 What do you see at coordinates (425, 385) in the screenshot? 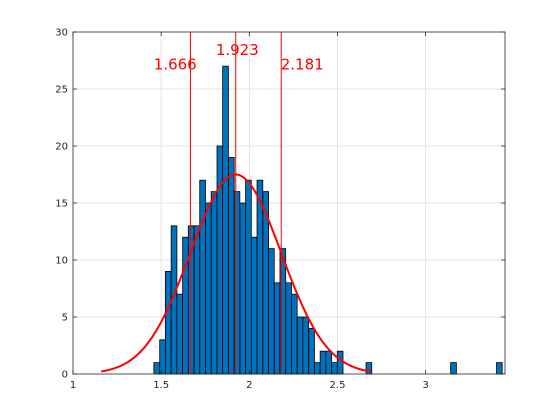
I see `x-tick-label: 3` at bounding box center [425, 385].